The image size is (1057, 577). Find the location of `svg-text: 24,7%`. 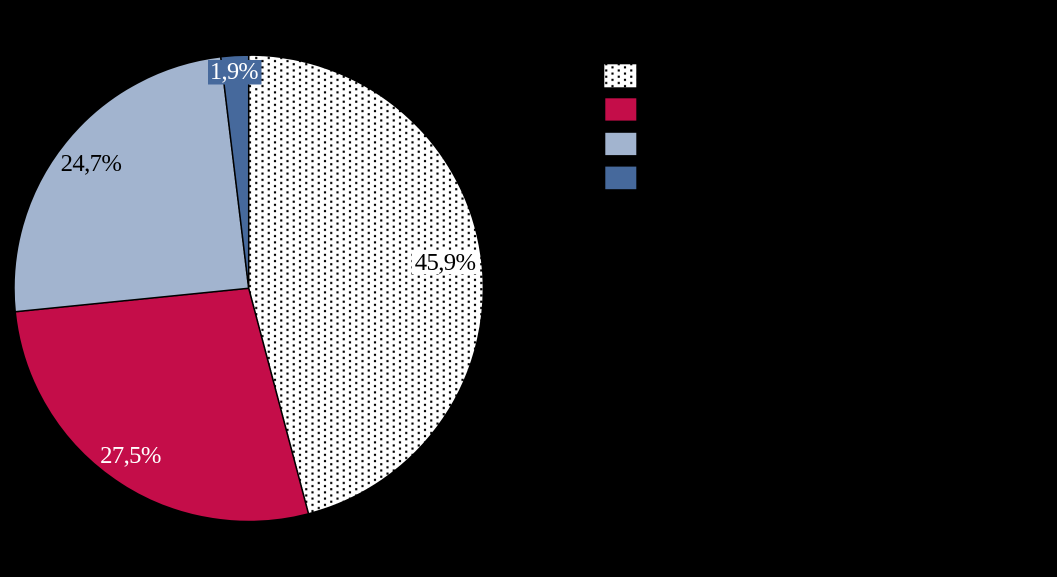

svg-text: 24,7% is located at coordinates (91, 163).